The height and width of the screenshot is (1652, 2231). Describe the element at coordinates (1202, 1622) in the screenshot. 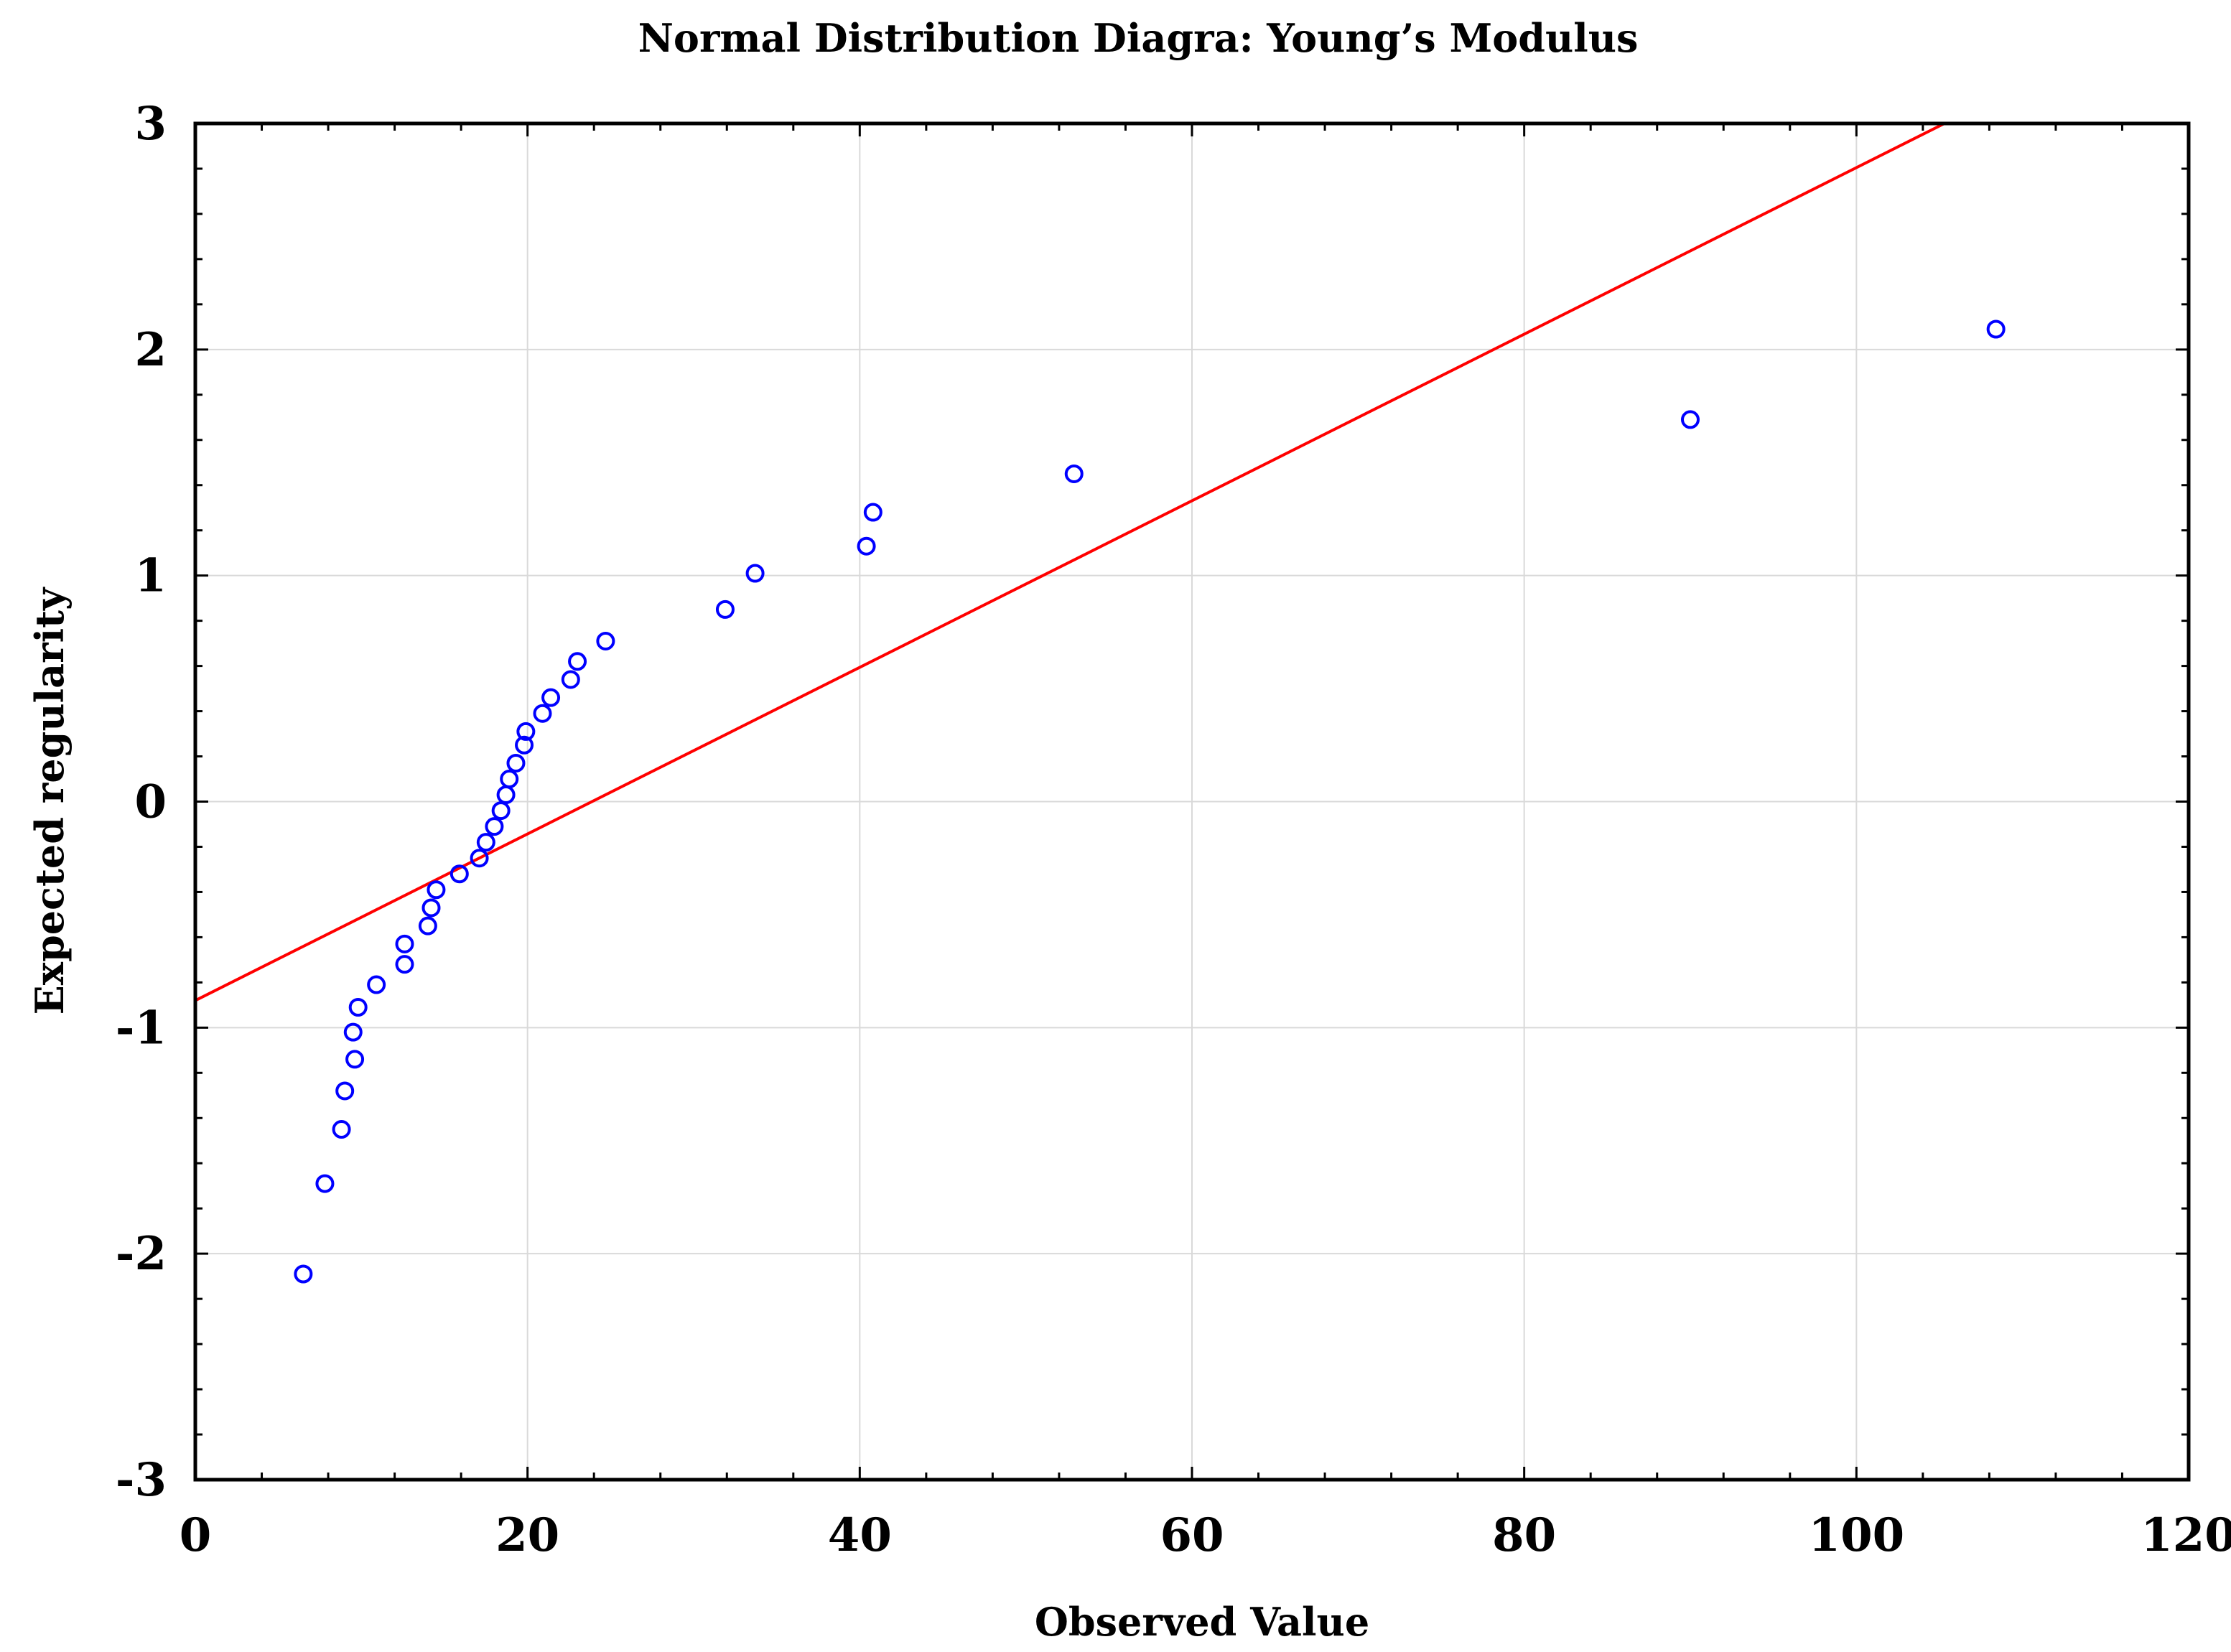

I see `x-axis-label: Observed Value` at that location.